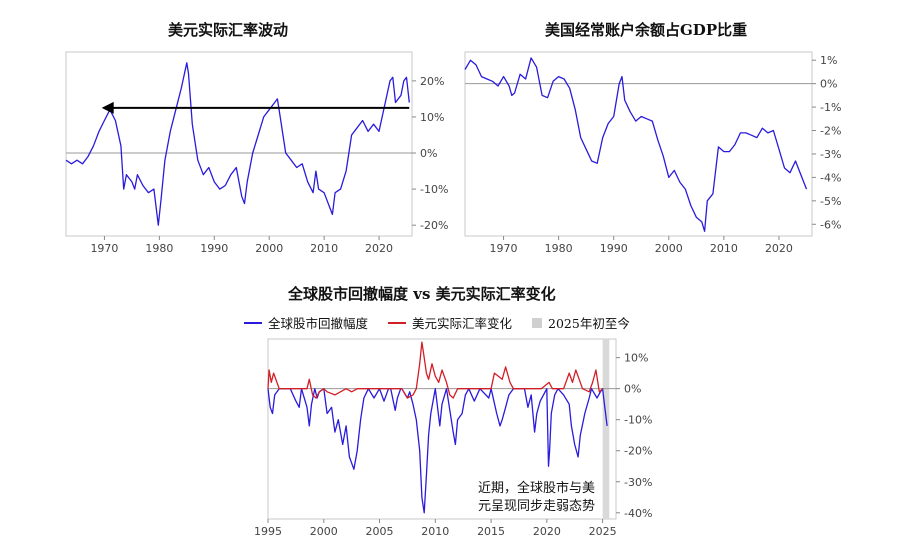  What do you see at coordinates (537, 506) in the screenshot?
I see `annotation-line-2: 元呈现同步走弱态势` at bounding box center [537, 506].